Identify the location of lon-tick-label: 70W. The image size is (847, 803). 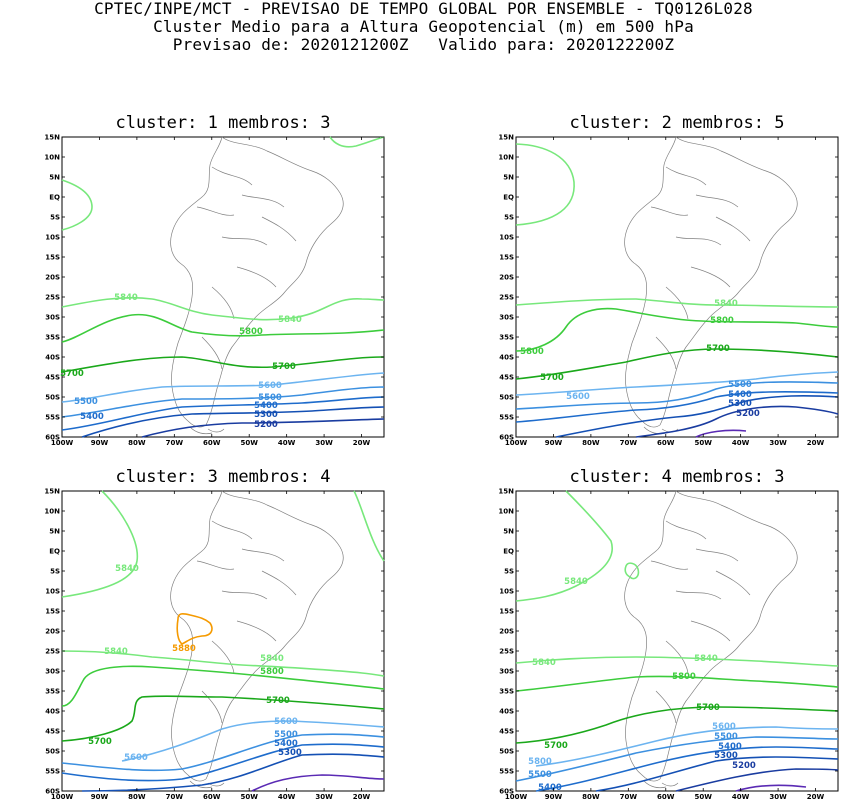
(629, 443).